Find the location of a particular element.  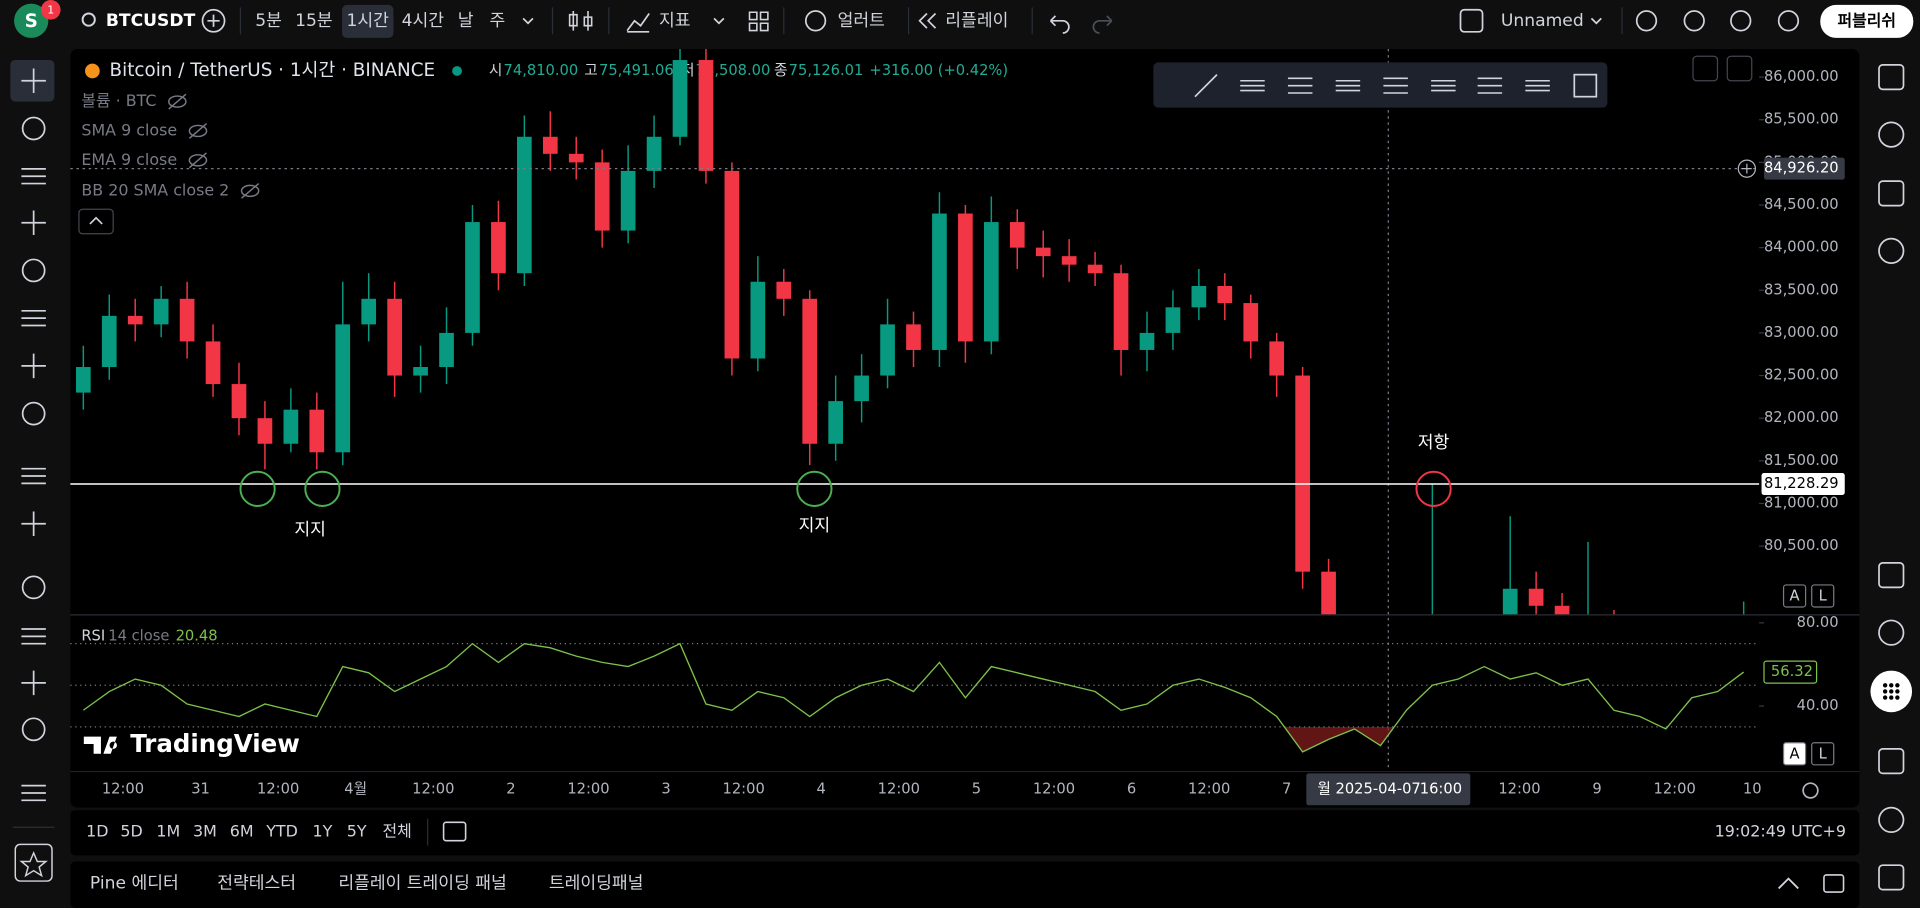

interval: 5분 is located at coordinates (268, 21).